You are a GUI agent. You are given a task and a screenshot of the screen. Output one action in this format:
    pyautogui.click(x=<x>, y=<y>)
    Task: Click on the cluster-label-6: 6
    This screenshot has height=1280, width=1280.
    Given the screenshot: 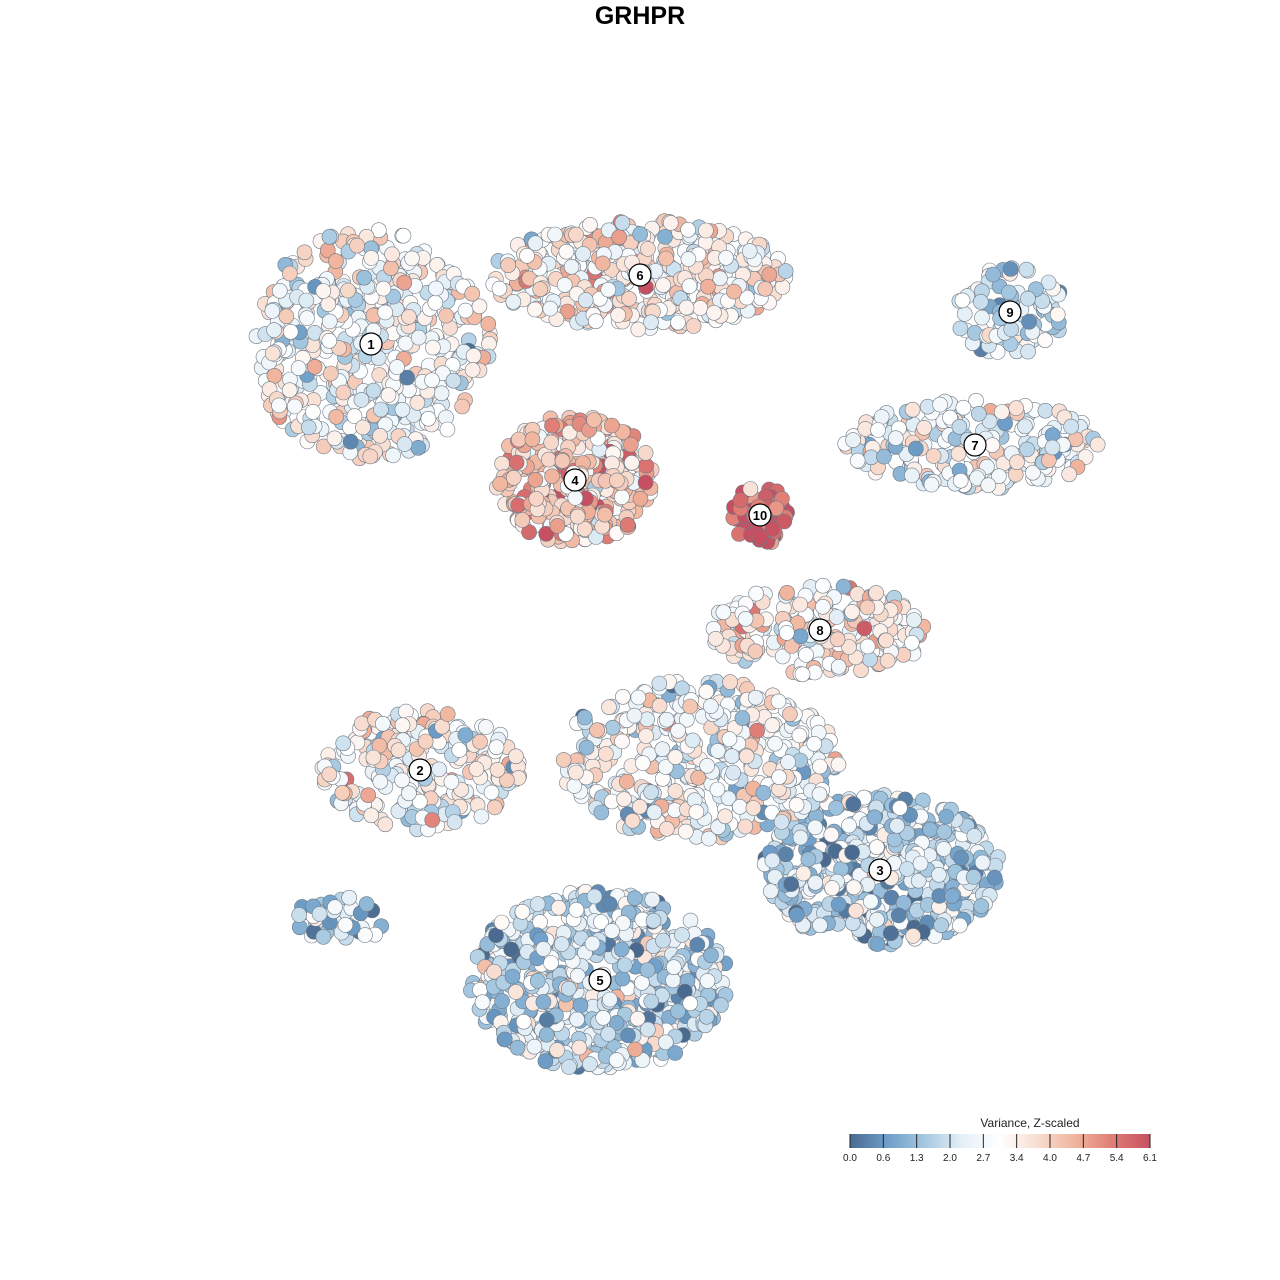 What is the action you would take?
    pyautogui.click(x=640, y=275)
    